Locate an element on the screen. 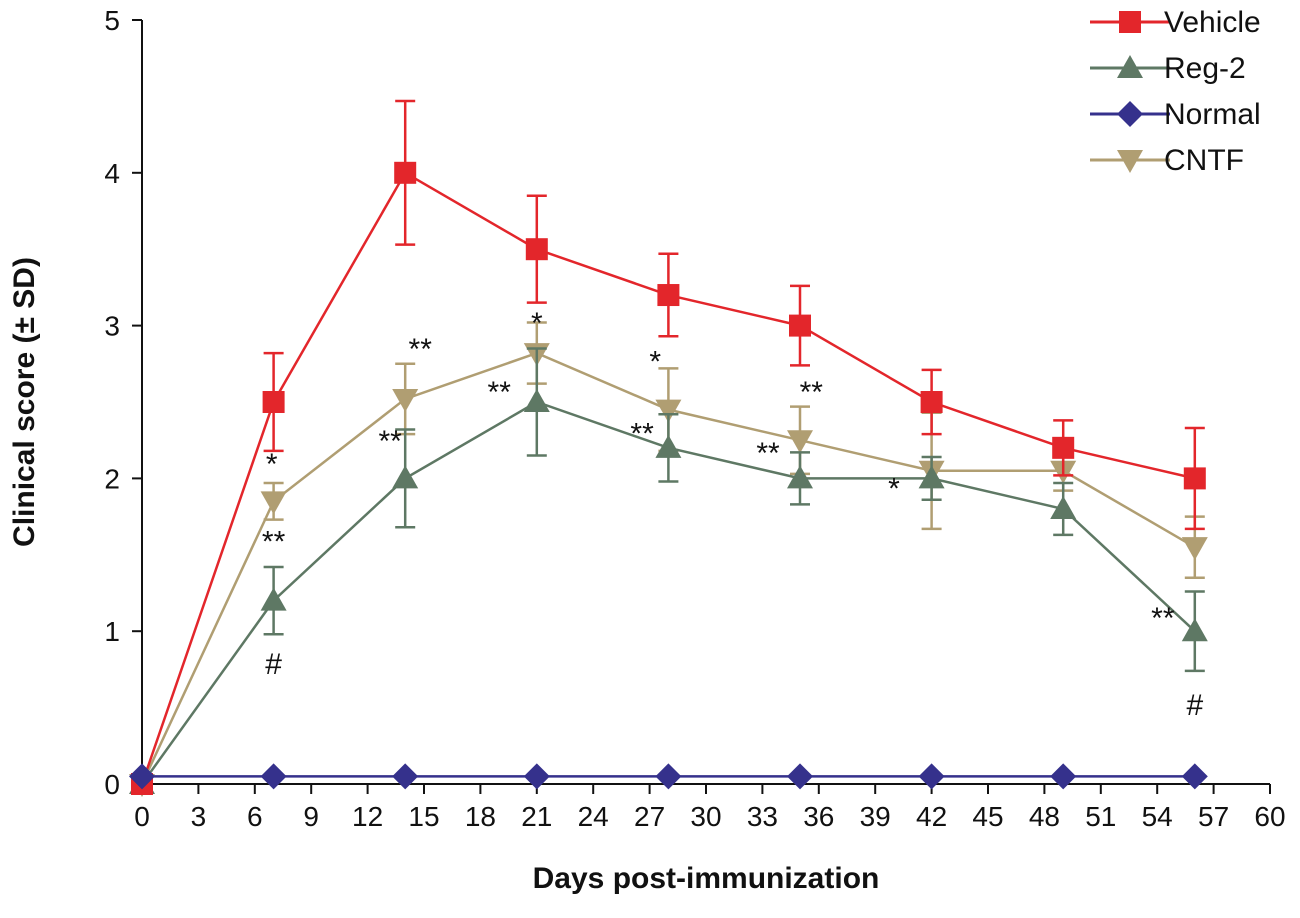 This screenshot has height=918, width=1300. y-tick-label: 1 is located at coordinates (112, 631).